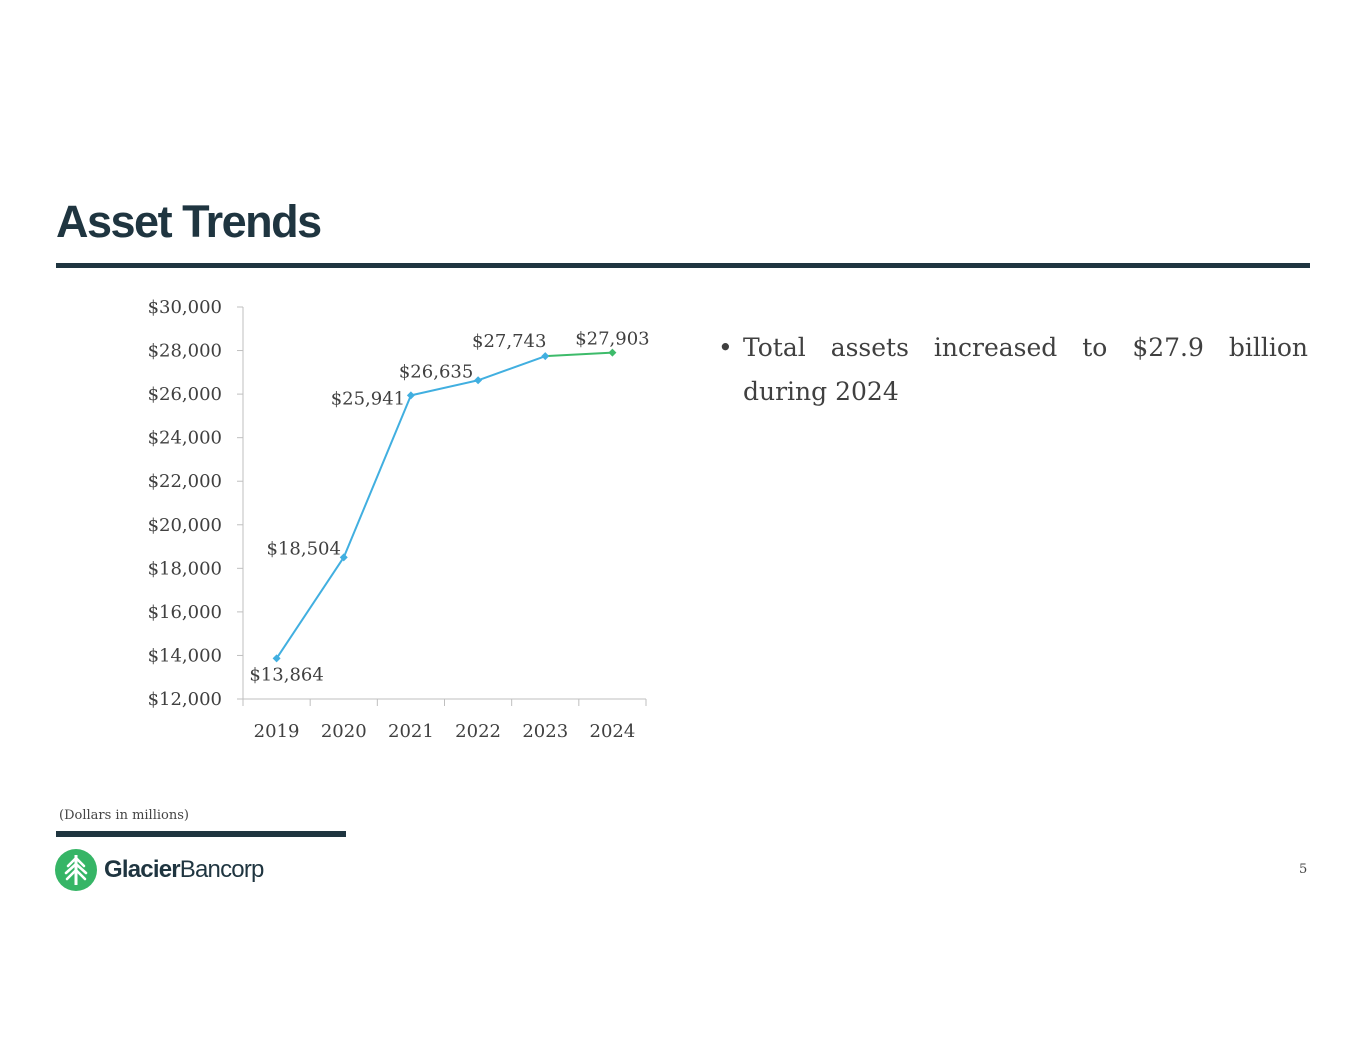 The height and width of the screenshot is (1055, 1365). I want to click on glacier-tree-logo-icon, so click(76, 870).